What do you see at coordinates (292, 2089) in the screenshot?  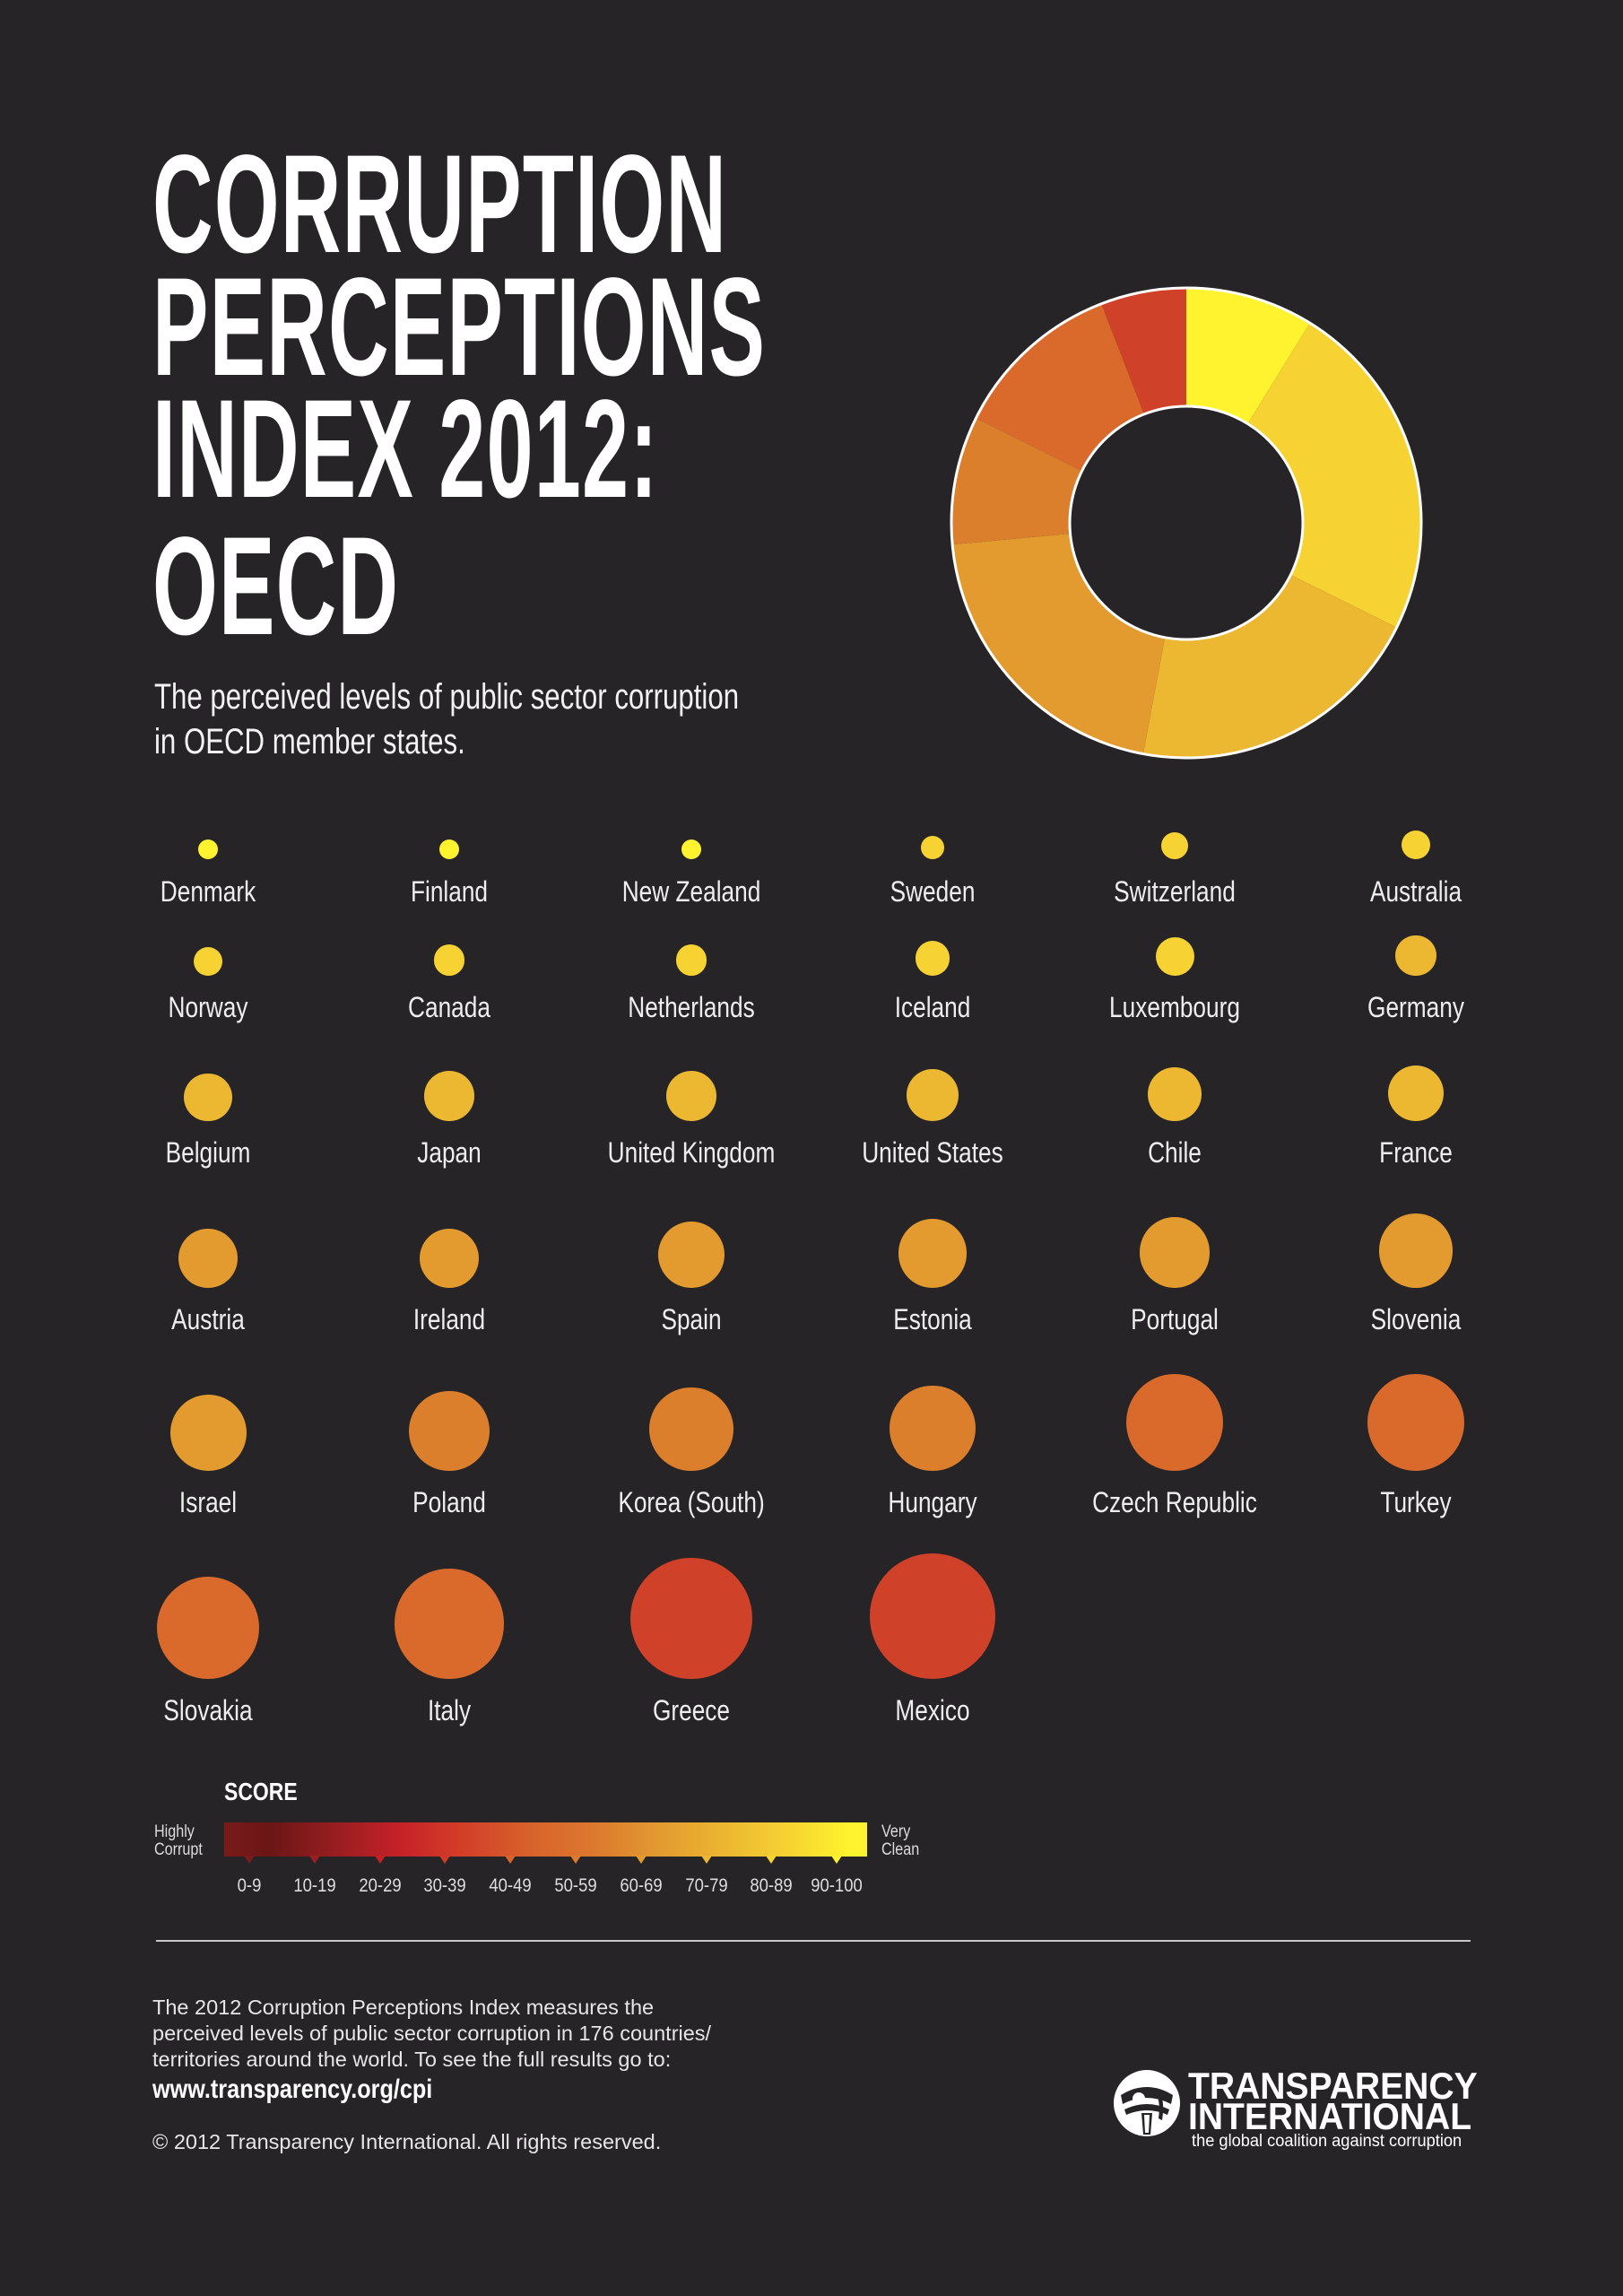 I see `cpi-link: www.transparency.org/cpi` at bounding box center [292, 2089].